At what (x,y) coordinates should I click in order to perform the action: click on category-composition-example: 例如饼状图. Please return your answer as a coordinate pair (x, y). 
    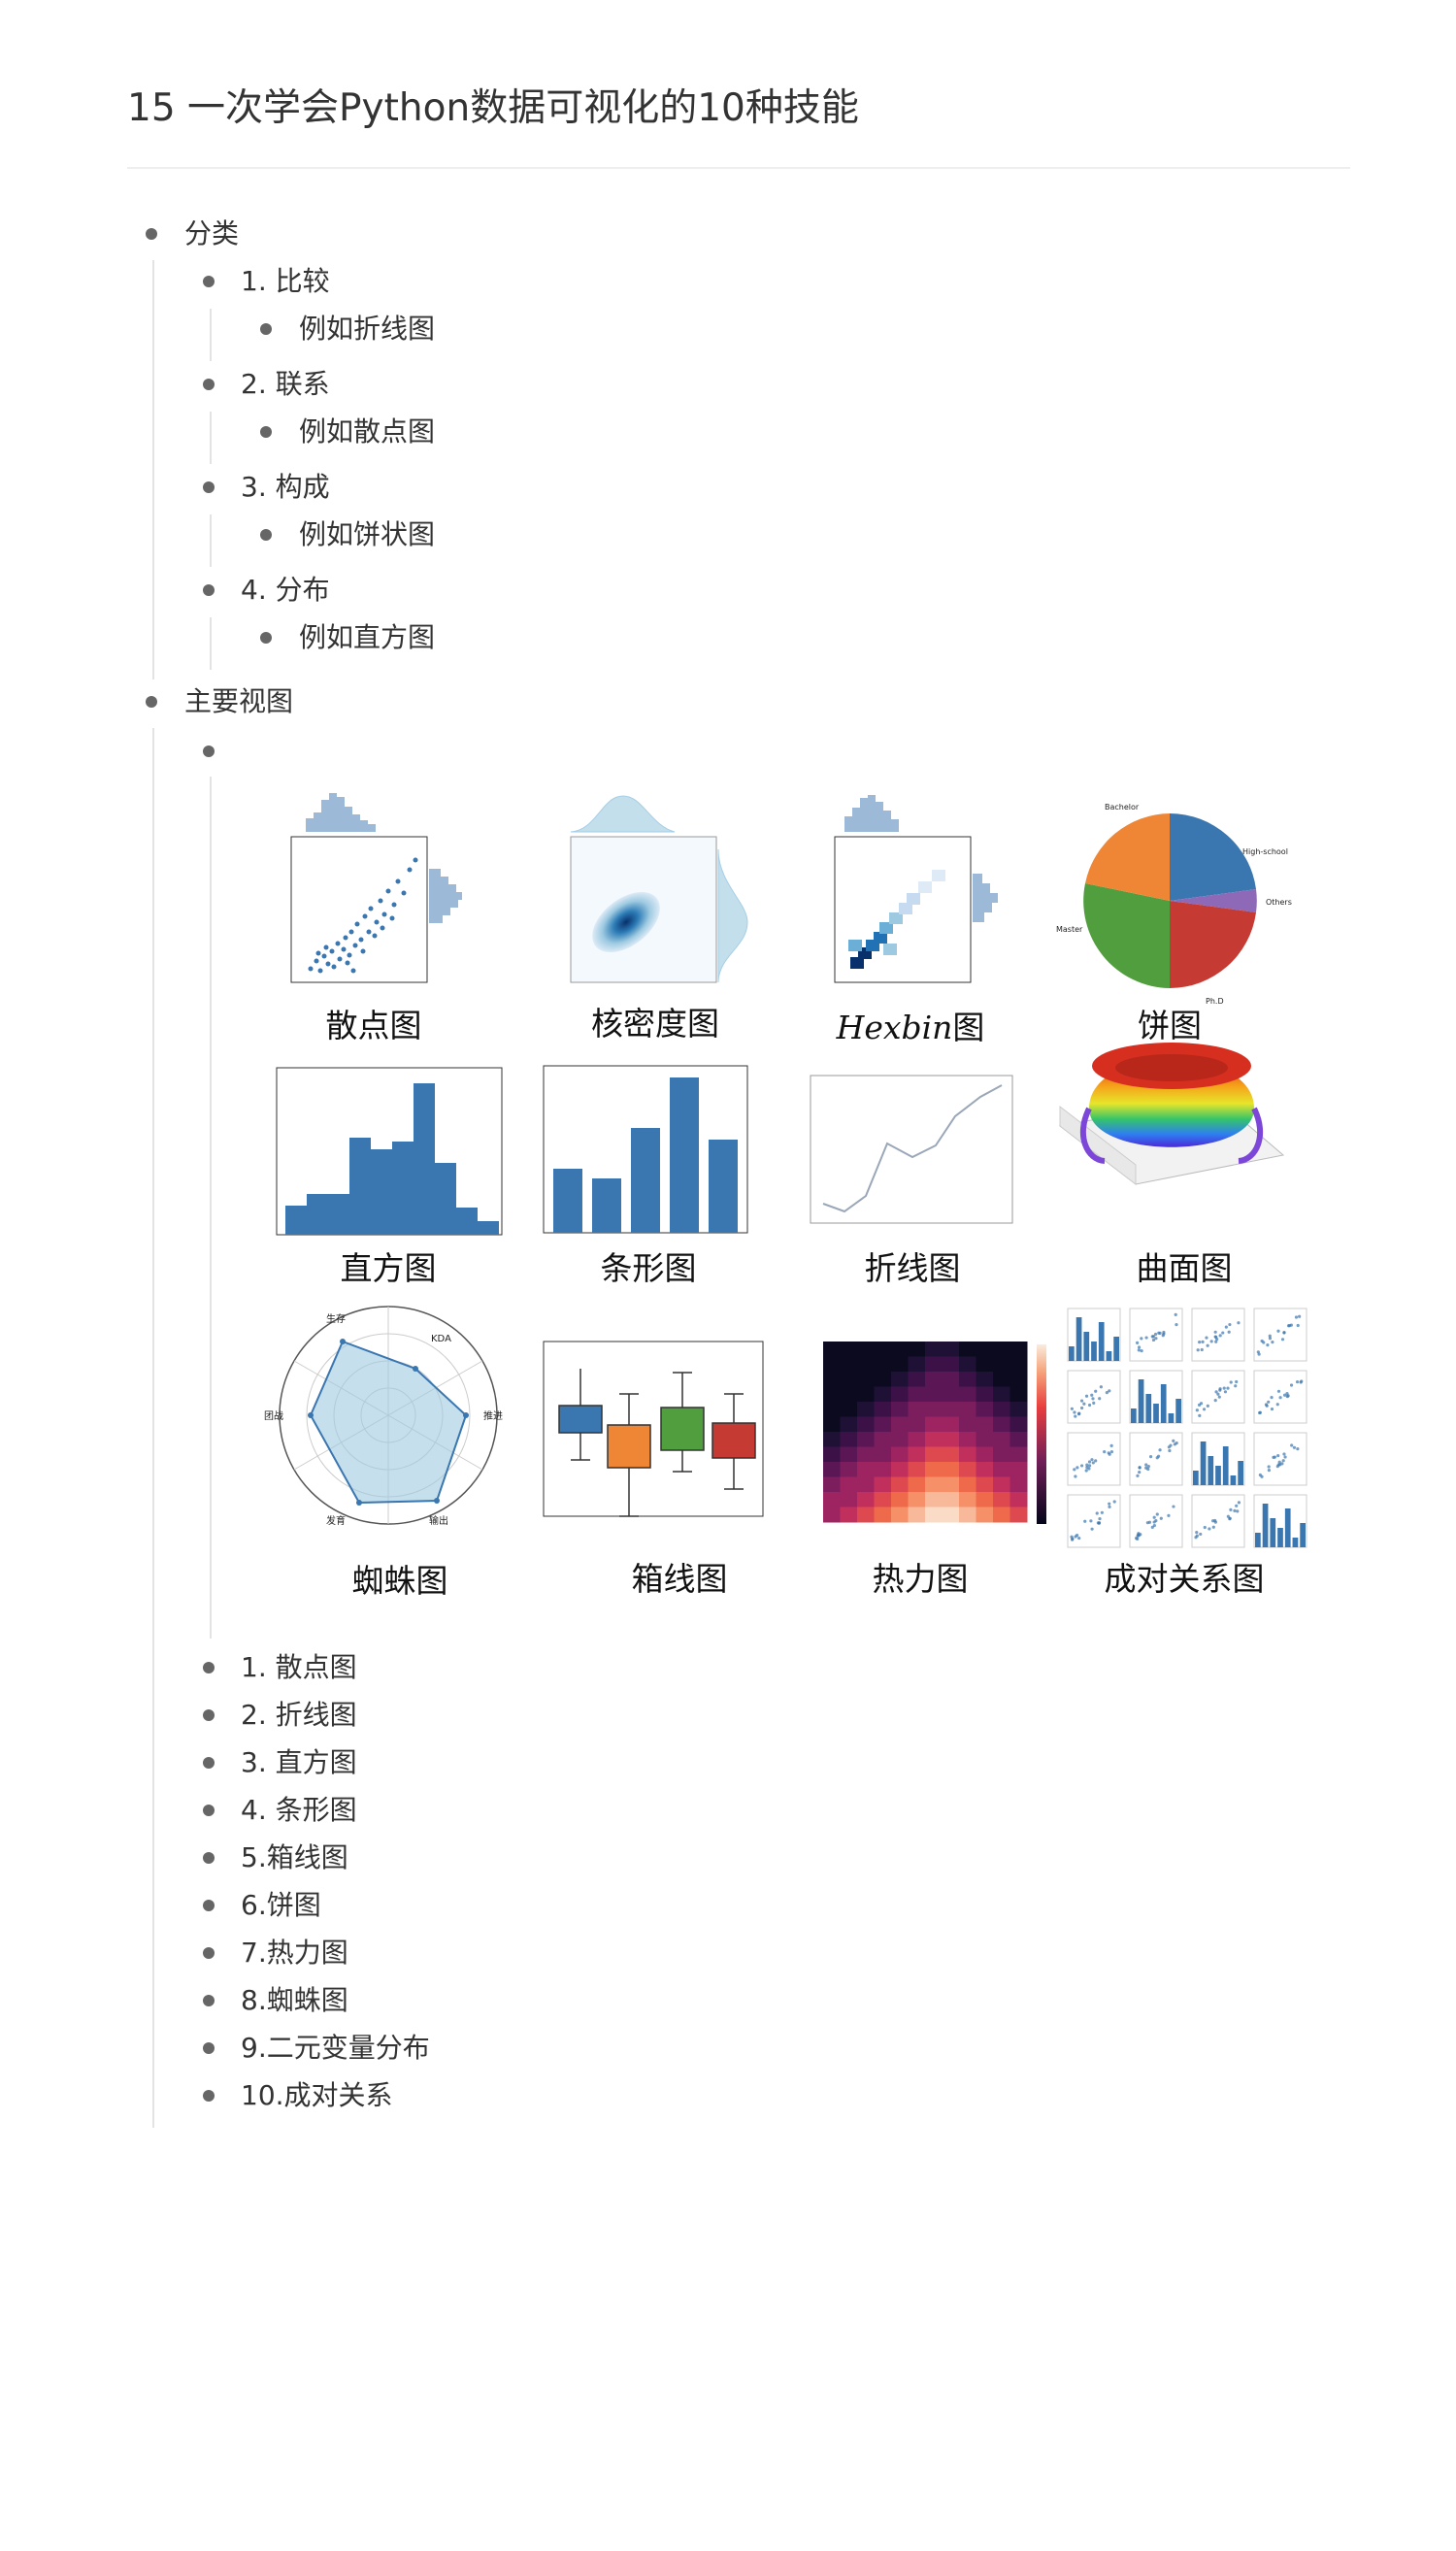
    Looking at the image, I should click on (367, 534).